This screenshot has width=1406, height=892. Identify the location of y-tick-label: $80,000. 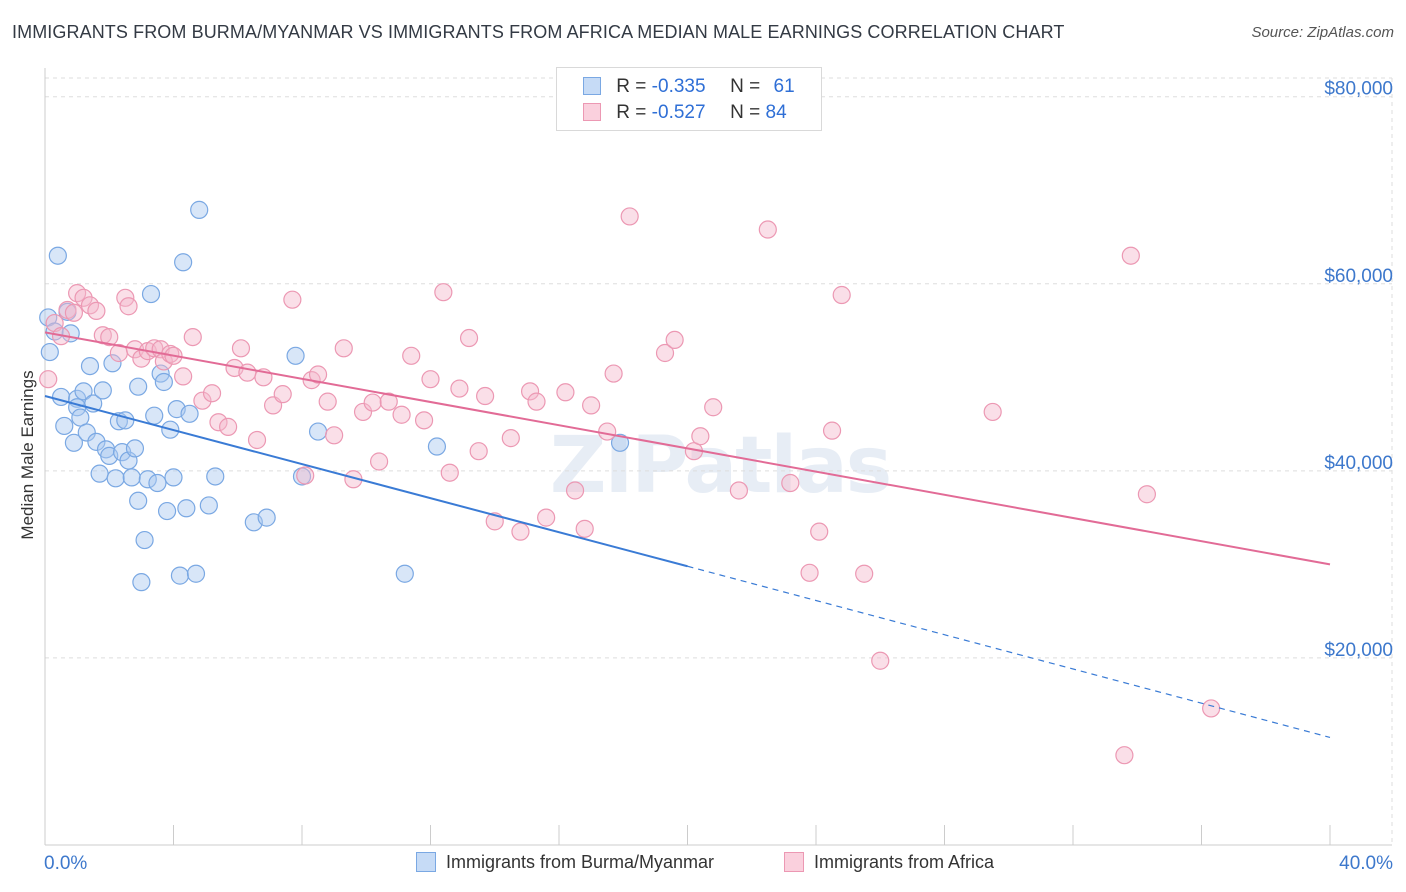
(1358, 89).